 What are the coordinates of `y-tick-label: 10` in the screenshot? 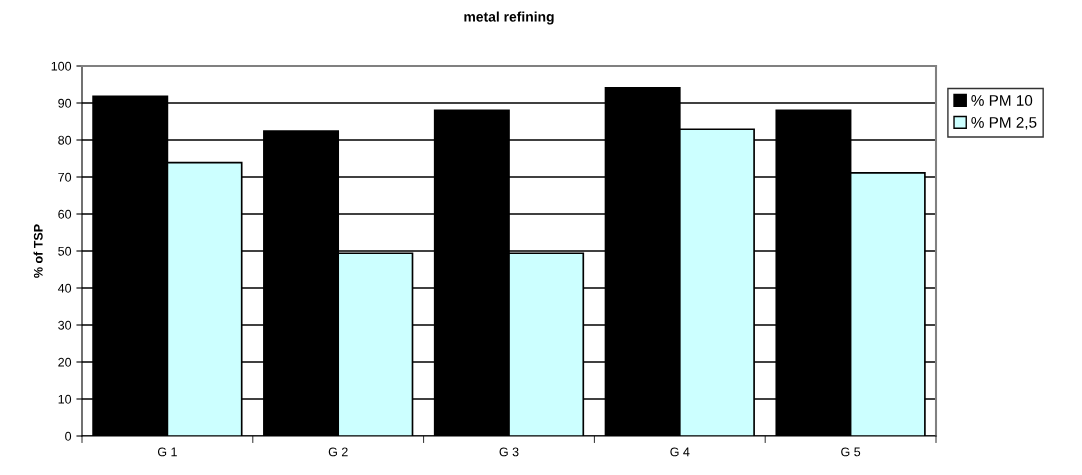 It's located at (65, 399).